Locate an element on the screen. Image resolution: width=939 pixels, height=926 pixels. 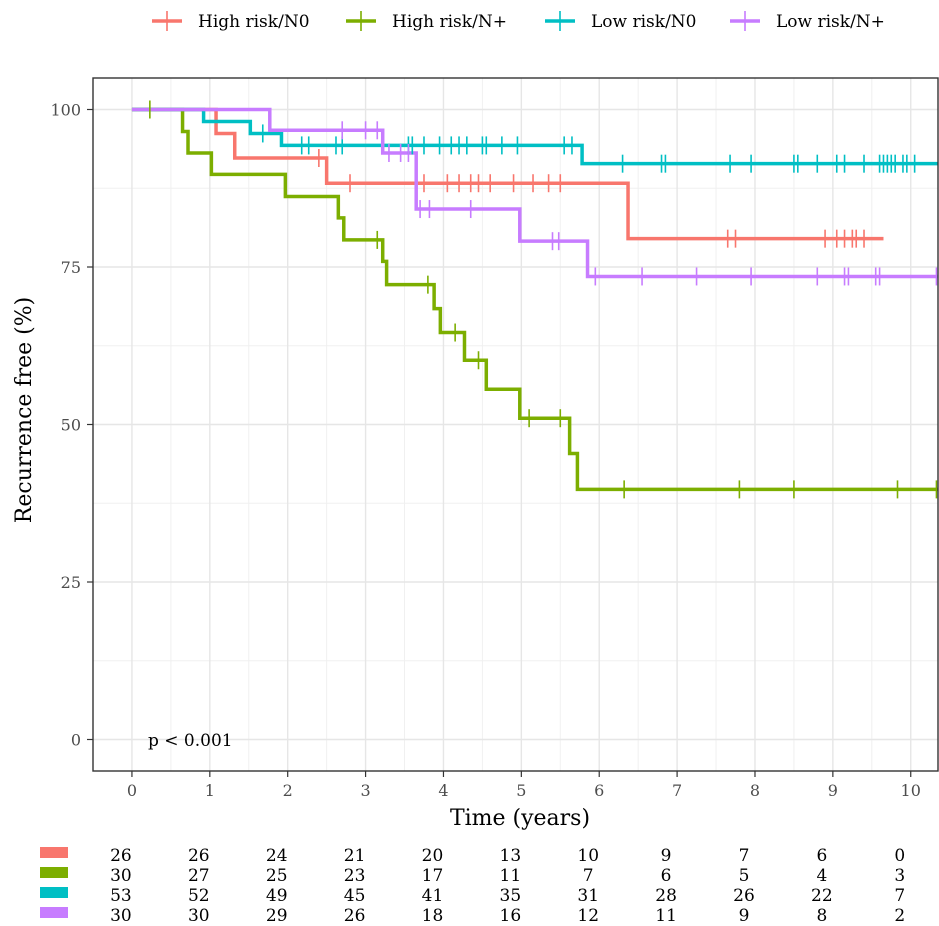
x-tick-label: 10 is located at coordinates (911, 790).